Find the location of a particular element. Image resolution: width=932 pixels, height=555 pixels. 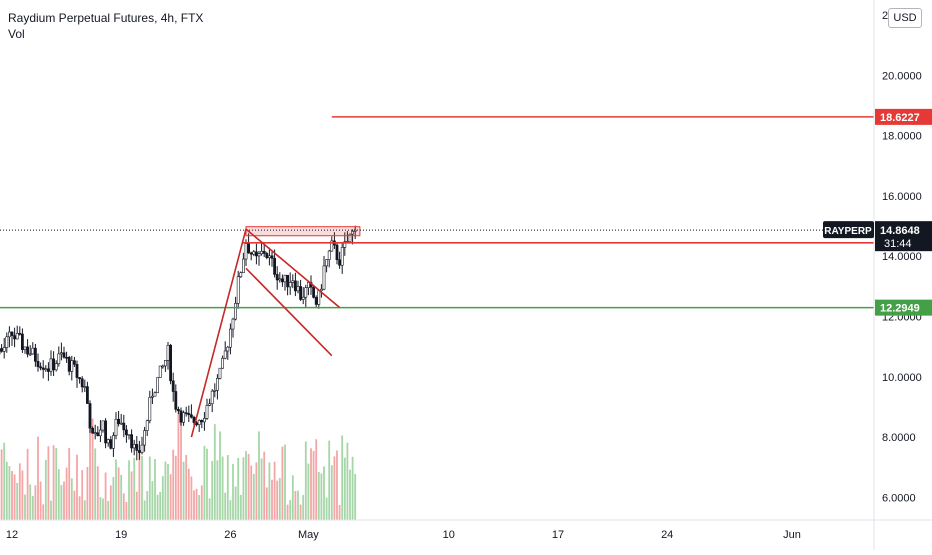

level-price-tag: 12.2949 is located at coordinates (900, 309).